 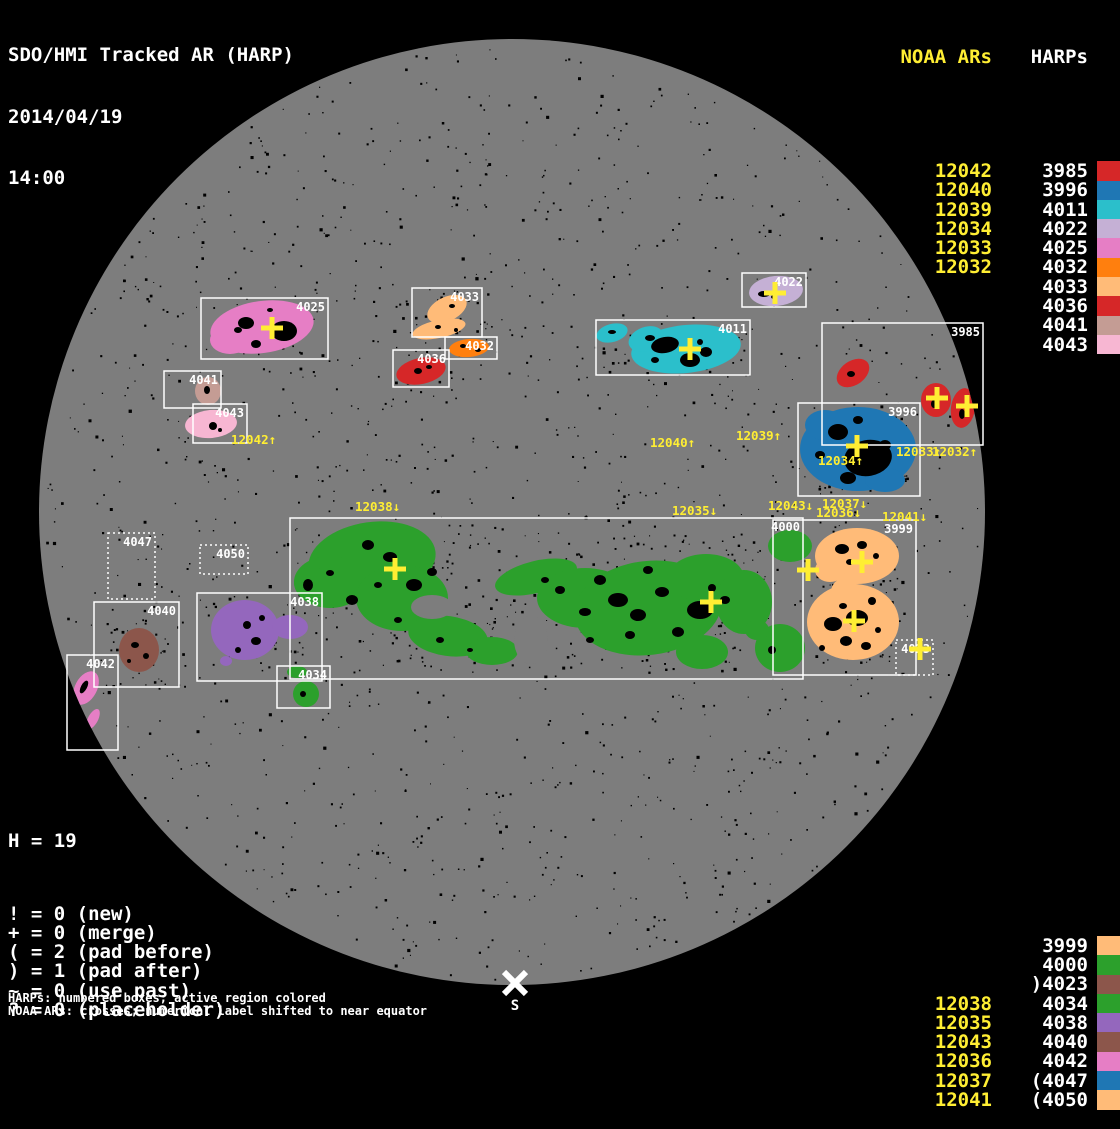 What do you see at coordinates (998, 946) in the screenshot?
I see `legend-row: 3999` at bounding box center [998, 946].